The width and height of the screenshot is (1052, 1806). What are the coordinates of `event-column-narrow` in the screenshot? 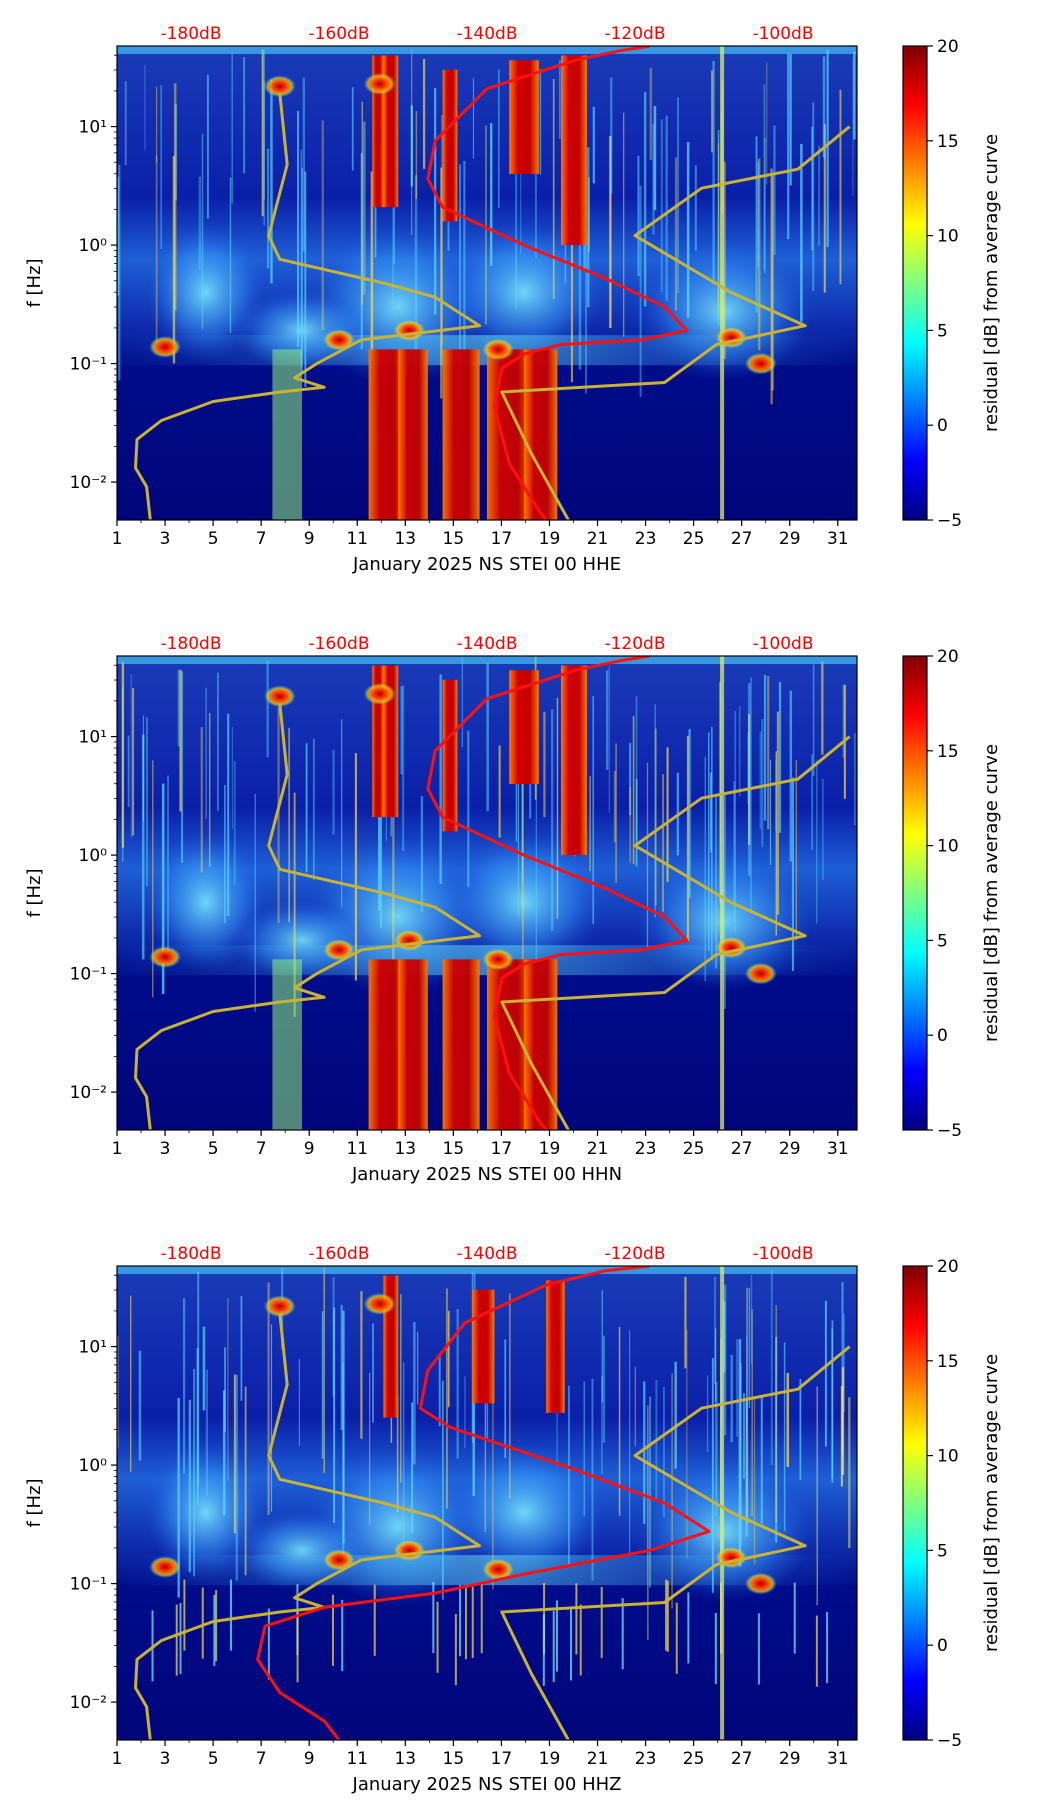 It's located at (722, 893).